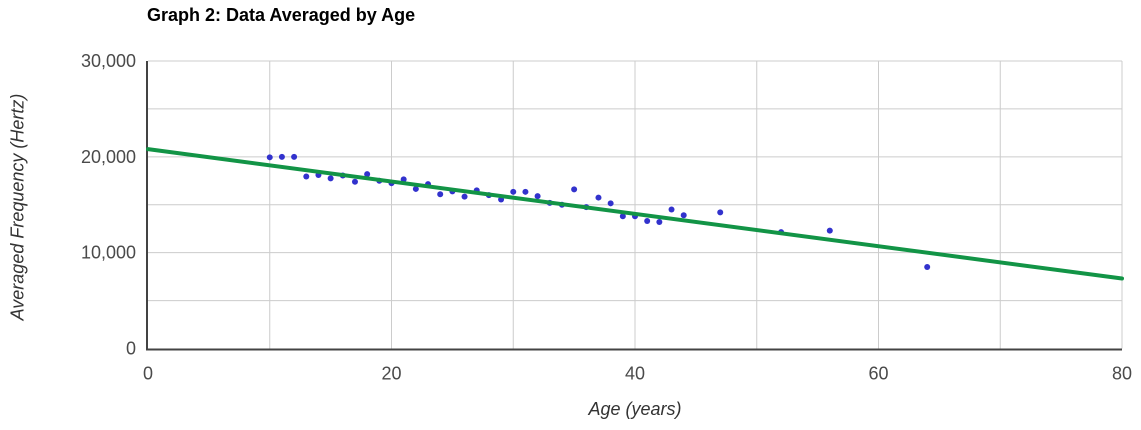  I want to click on y-tick-label: 30,000, so click(108, 61).